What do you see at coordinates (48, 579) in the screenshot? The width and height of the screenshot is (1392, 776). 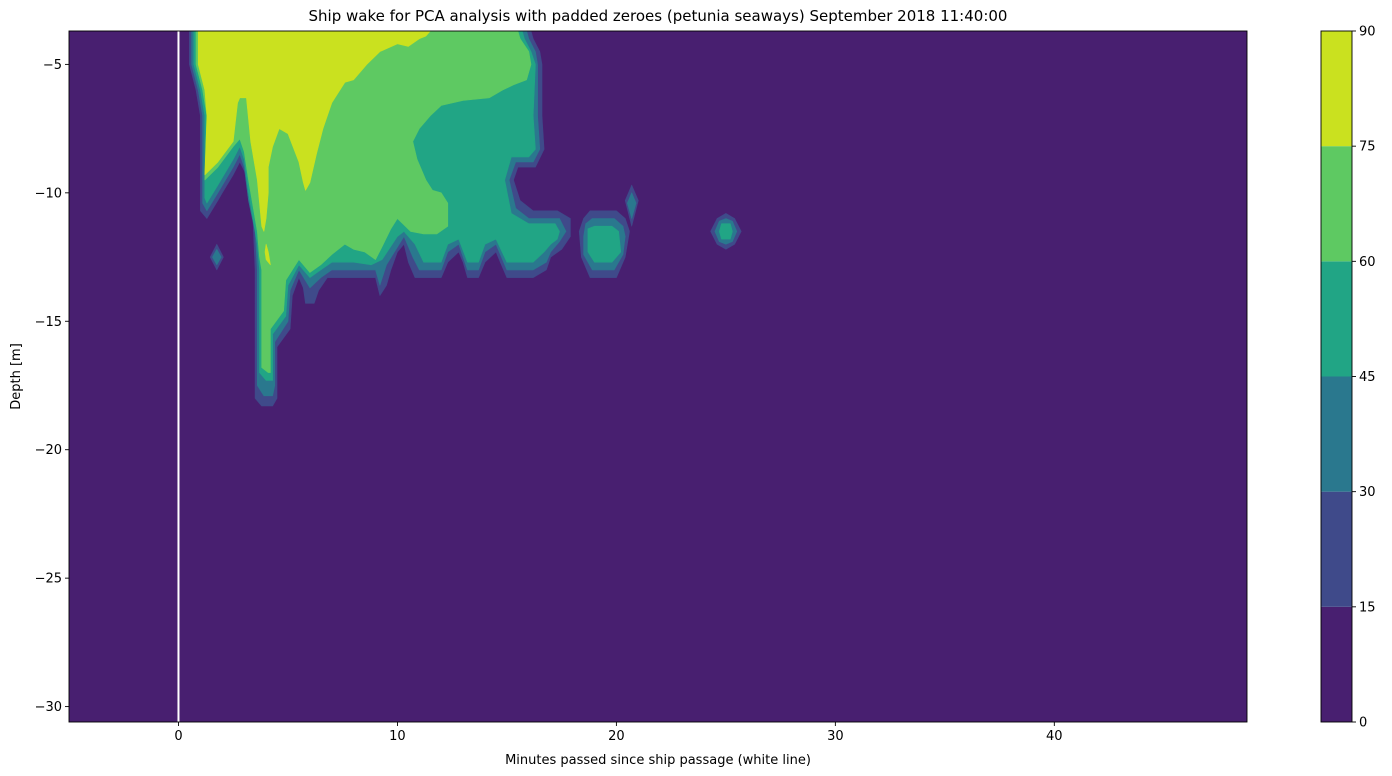 I see `y-tick-label--25: −25` at bounding box center [48, 579].